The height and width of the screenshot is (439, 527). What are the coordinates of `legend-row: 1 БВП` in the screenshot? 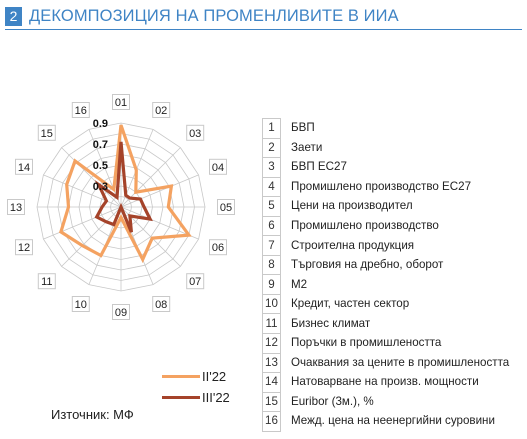 It's located at (386, 128).